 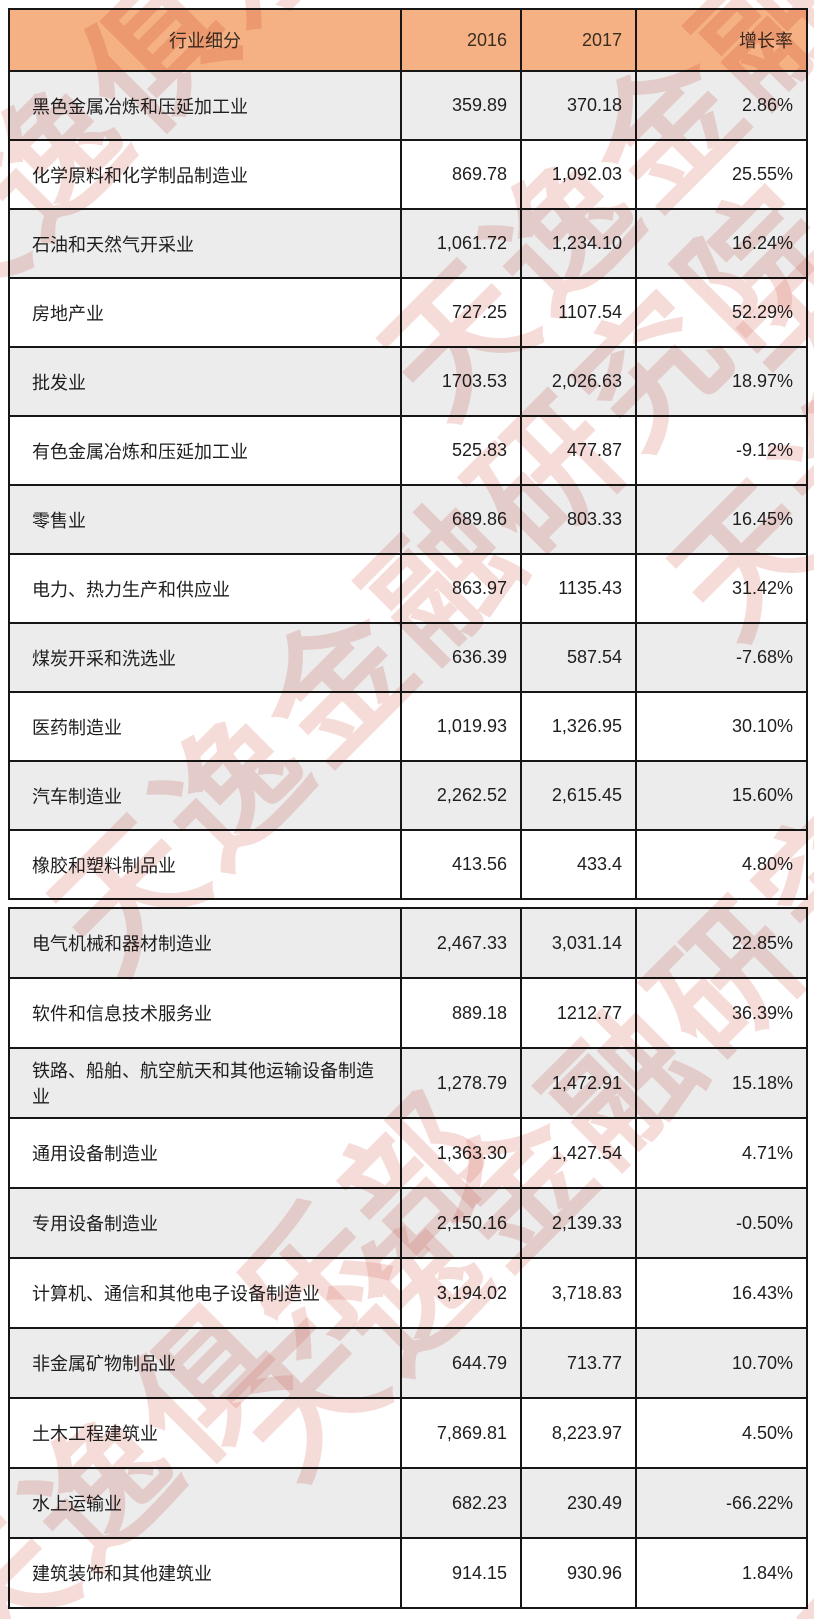 I want to click on table-row: 医药制造业 1,019.93 1,326.95 30.10%, so click(x=408, y=726).